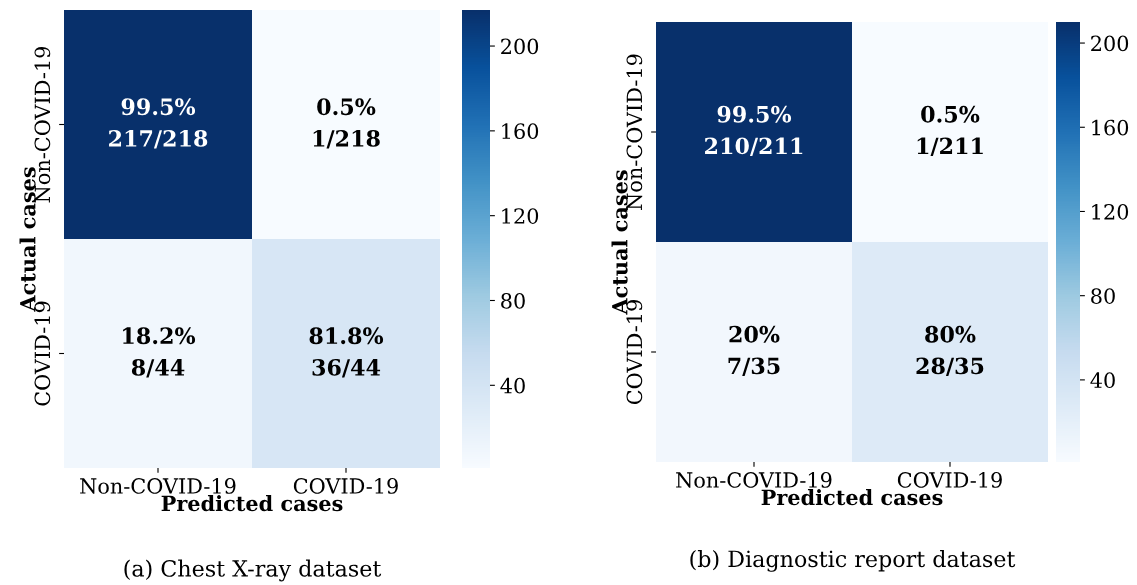 Image resolution: width=1137 pixels, height=585 pixels. I want to click on text: (a) Chest X-ray dataset, so click(253, 570).